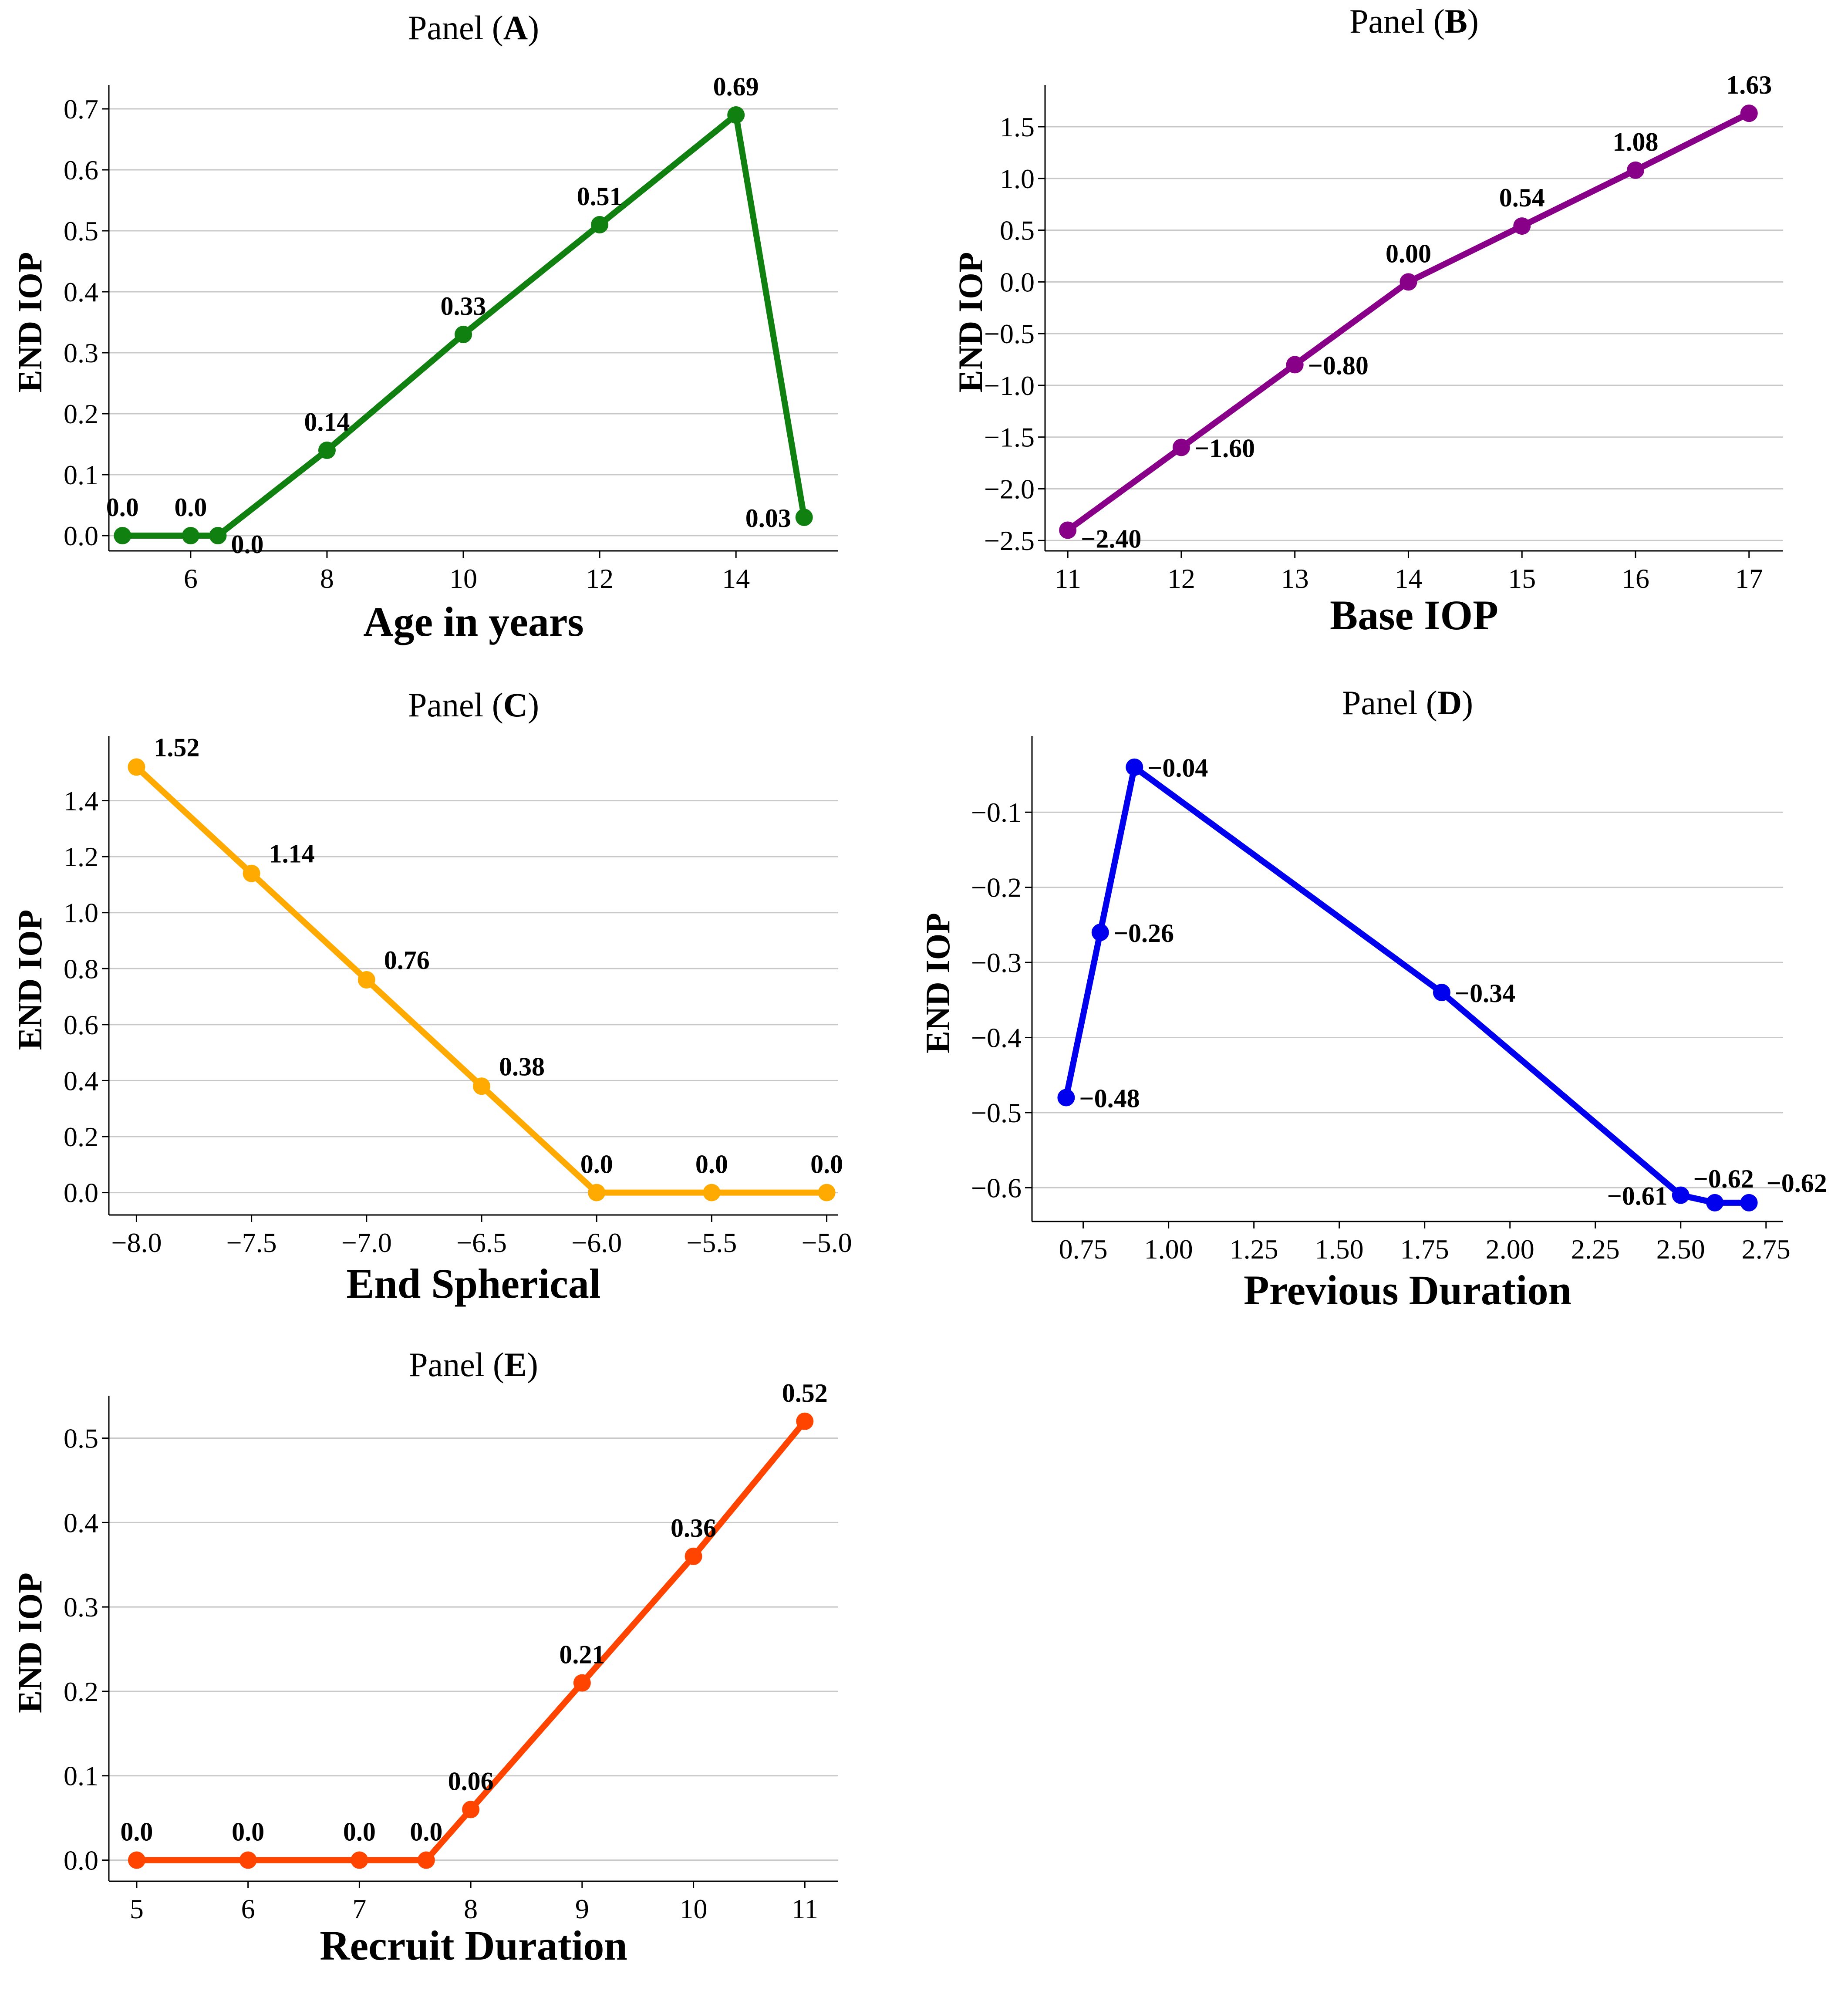  What do you see at coordinates (136, 1243) in the screenshot?
I see `x-tick-label: −8.0` at bounding box center [136, 1243].